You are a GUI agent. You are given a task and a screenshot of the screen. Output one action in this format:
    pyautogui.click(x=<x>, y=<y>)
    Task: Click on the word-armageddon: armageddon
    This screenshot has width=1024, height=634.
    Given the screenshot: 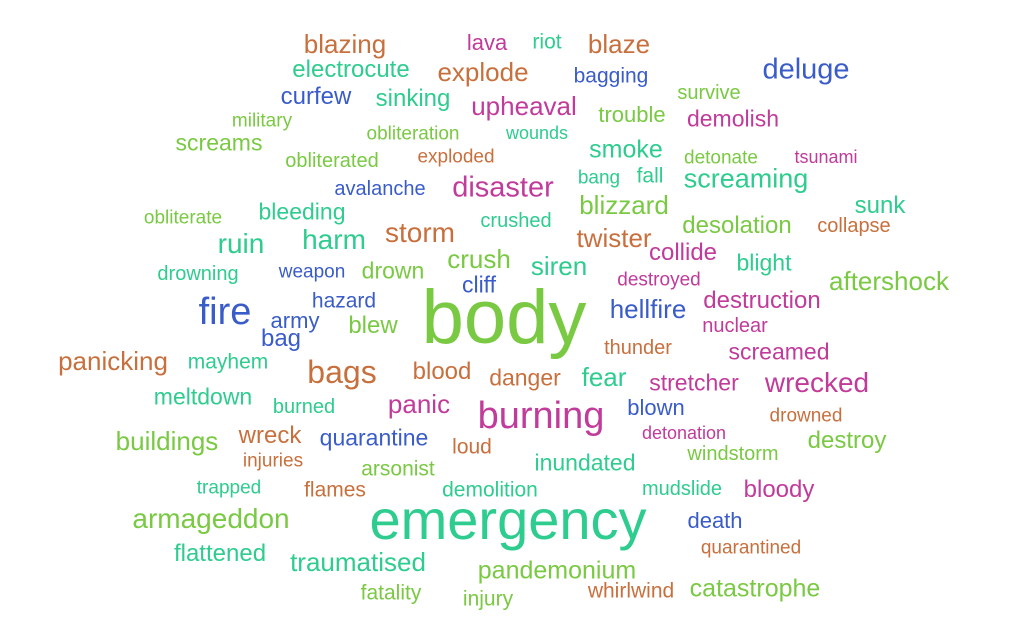 What is the action you would take?
    pyautogui.click(x=211, y=518)
    